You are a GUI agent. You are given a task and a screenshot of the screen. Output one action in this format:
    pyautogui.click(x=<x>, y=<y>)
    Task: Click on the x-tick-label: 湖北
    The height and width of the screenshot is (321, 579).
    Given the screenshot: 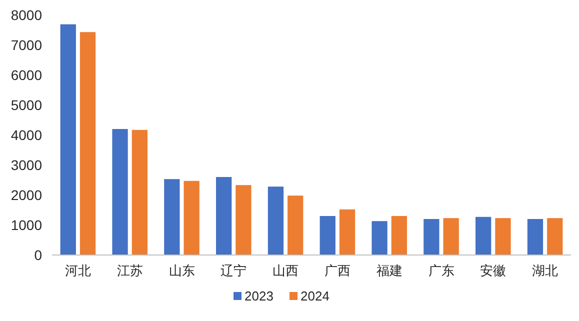 What is the action you would take?
    pyautogui.click(x=545, y=270)
    